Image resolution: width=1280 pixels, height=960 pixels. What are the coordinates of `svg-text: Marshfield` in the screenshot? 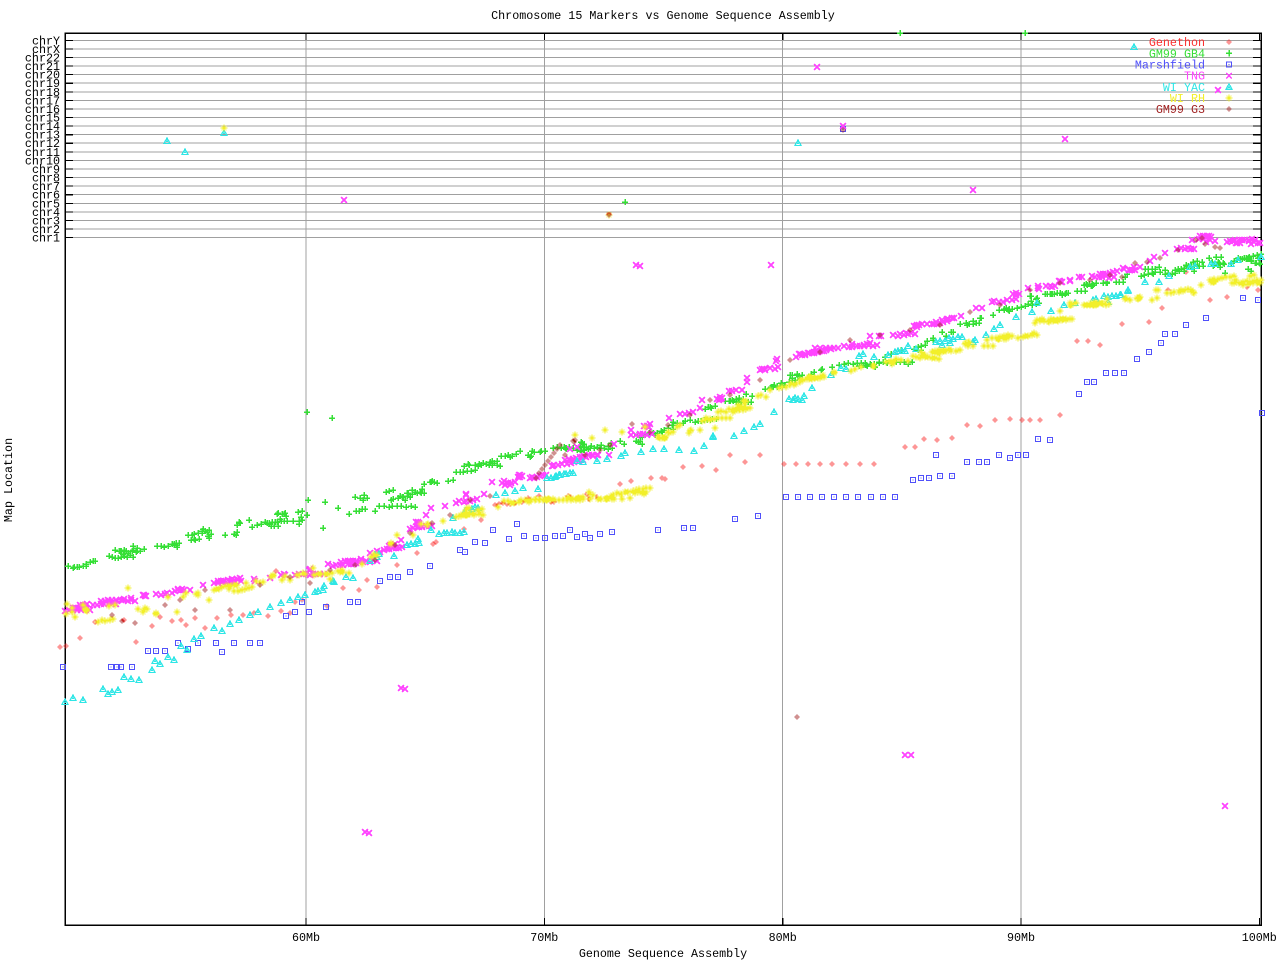 It's located at (1170, 66).